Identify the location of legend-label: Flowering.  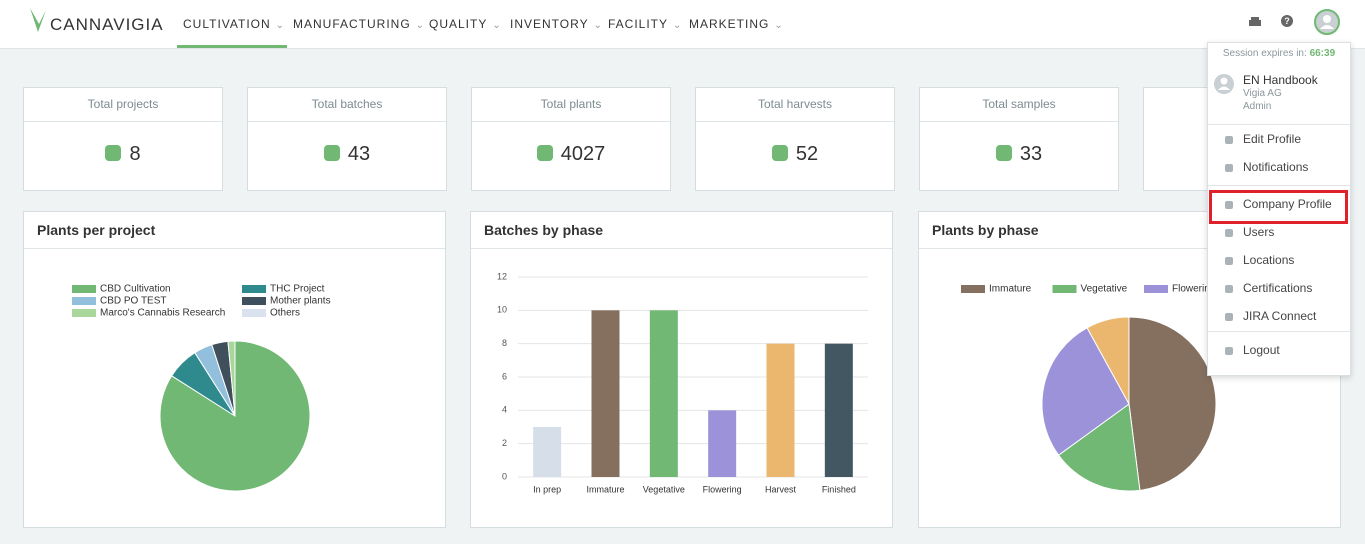
(1193, 289).